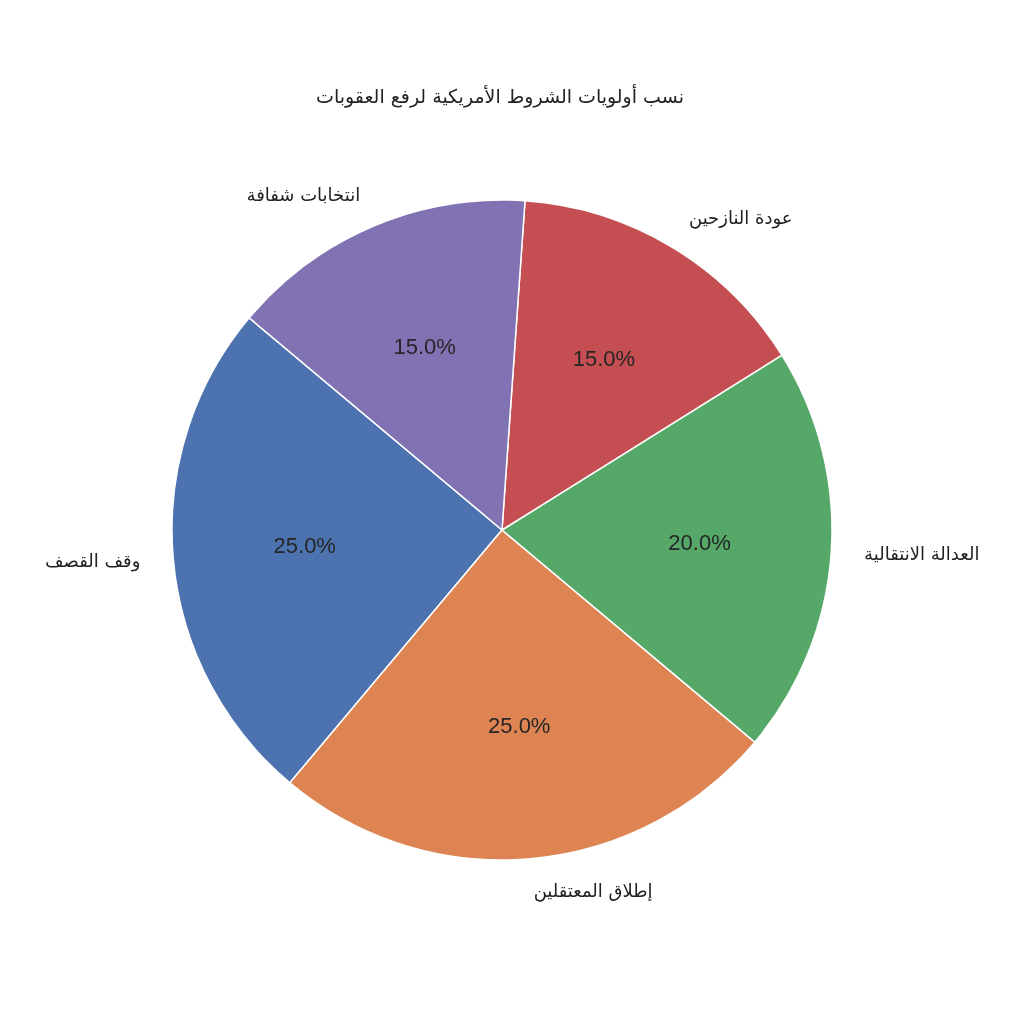  Describe the element at coordinates (303, 194) in the screenshot. I see `slice-label: انتخابات شفافة` at that location.